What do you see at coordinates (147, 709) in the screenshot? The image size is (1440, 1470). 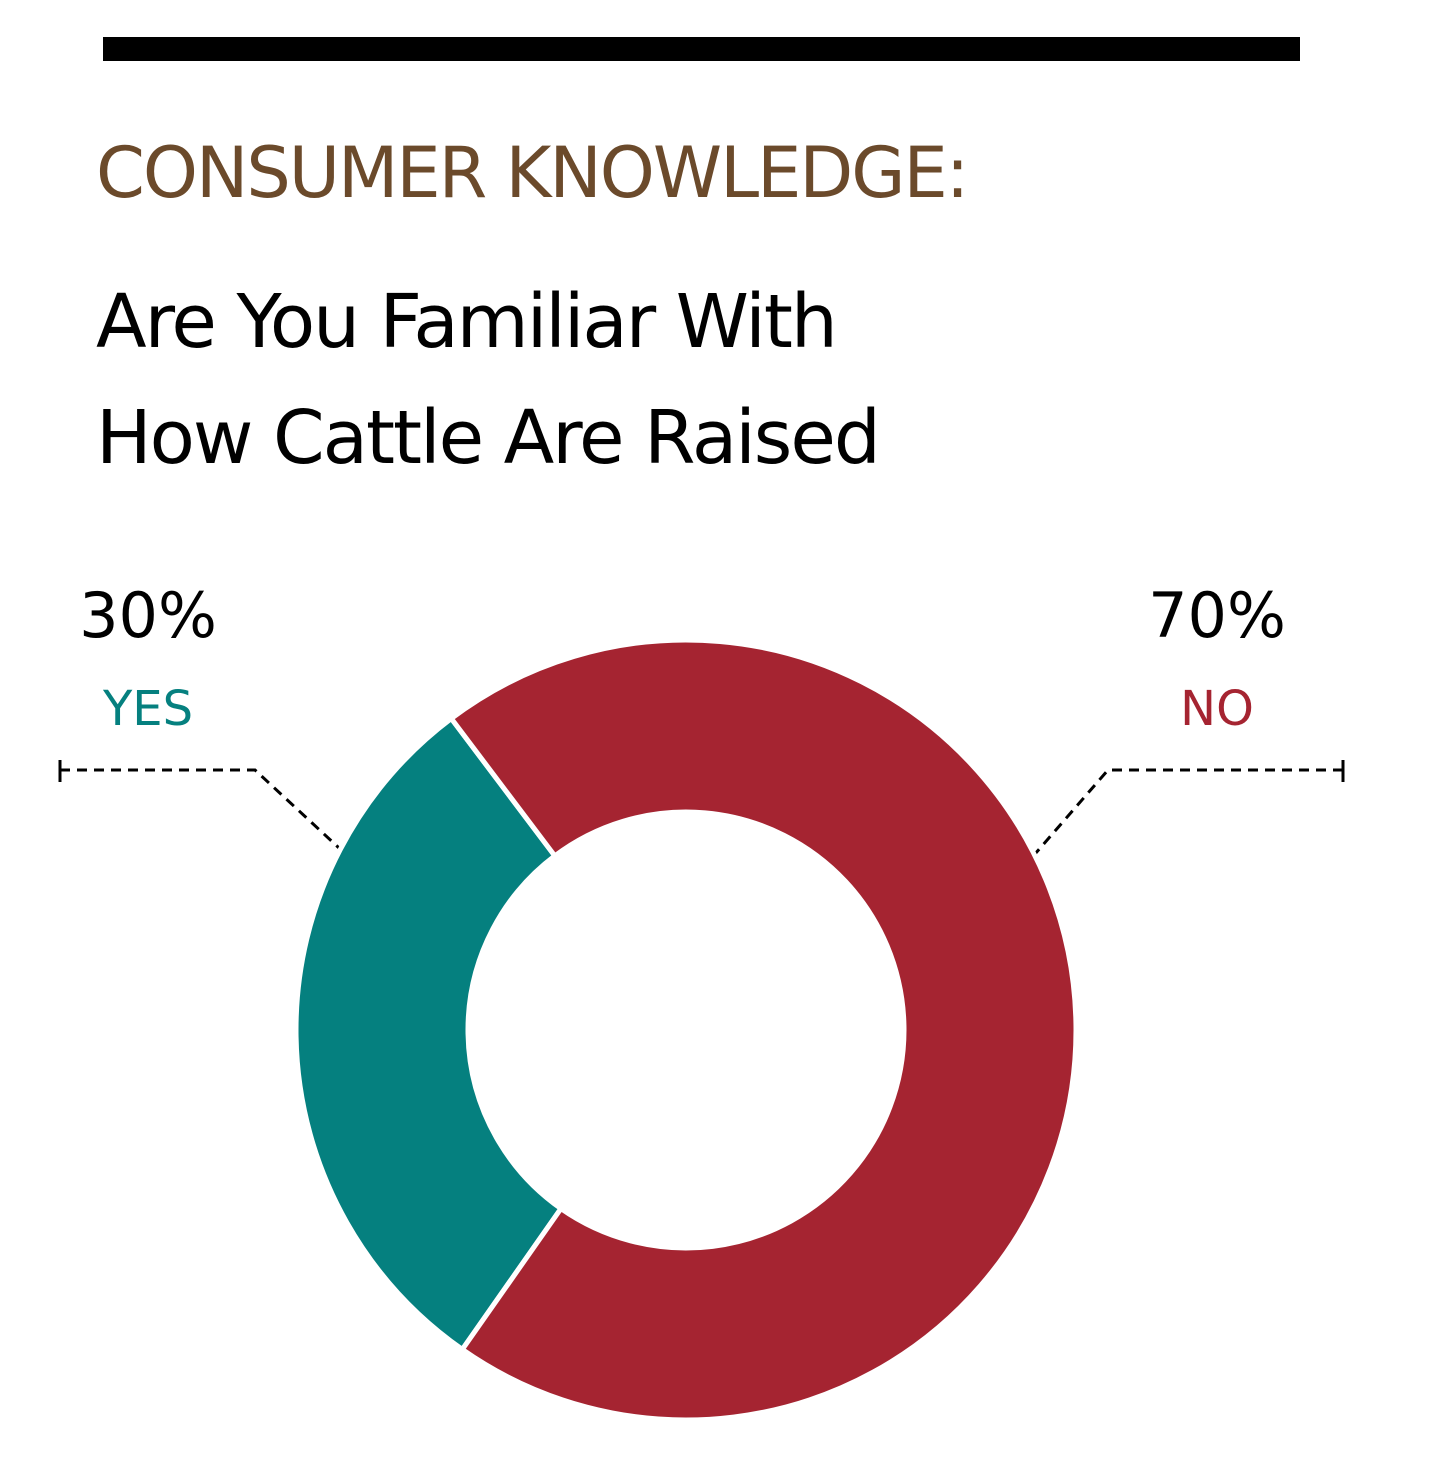 I see `category-label: YES` at bounding box center [147, 709].